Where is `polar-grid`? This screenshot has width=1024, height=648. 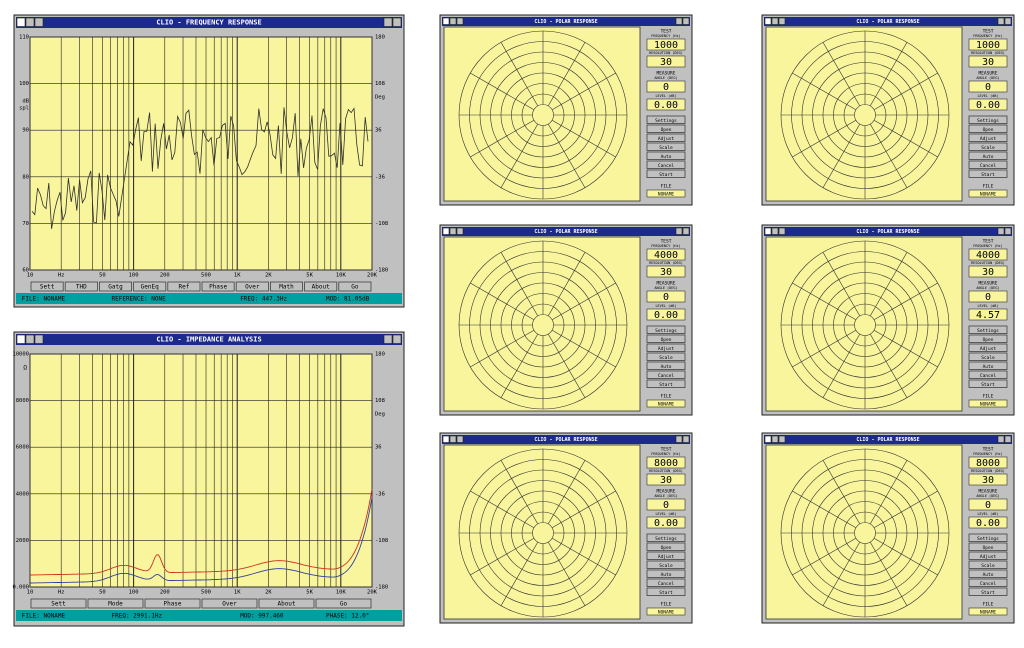 polar-grid is located at coordinates (888, 74).